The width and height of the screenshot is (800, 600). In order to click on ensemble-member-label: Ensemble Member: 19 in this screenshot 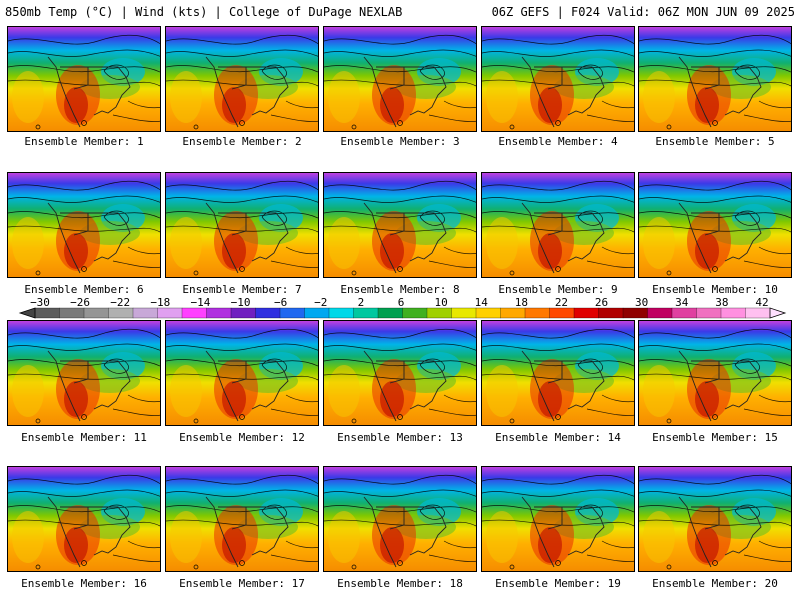, I will do `click(558, 583)`.